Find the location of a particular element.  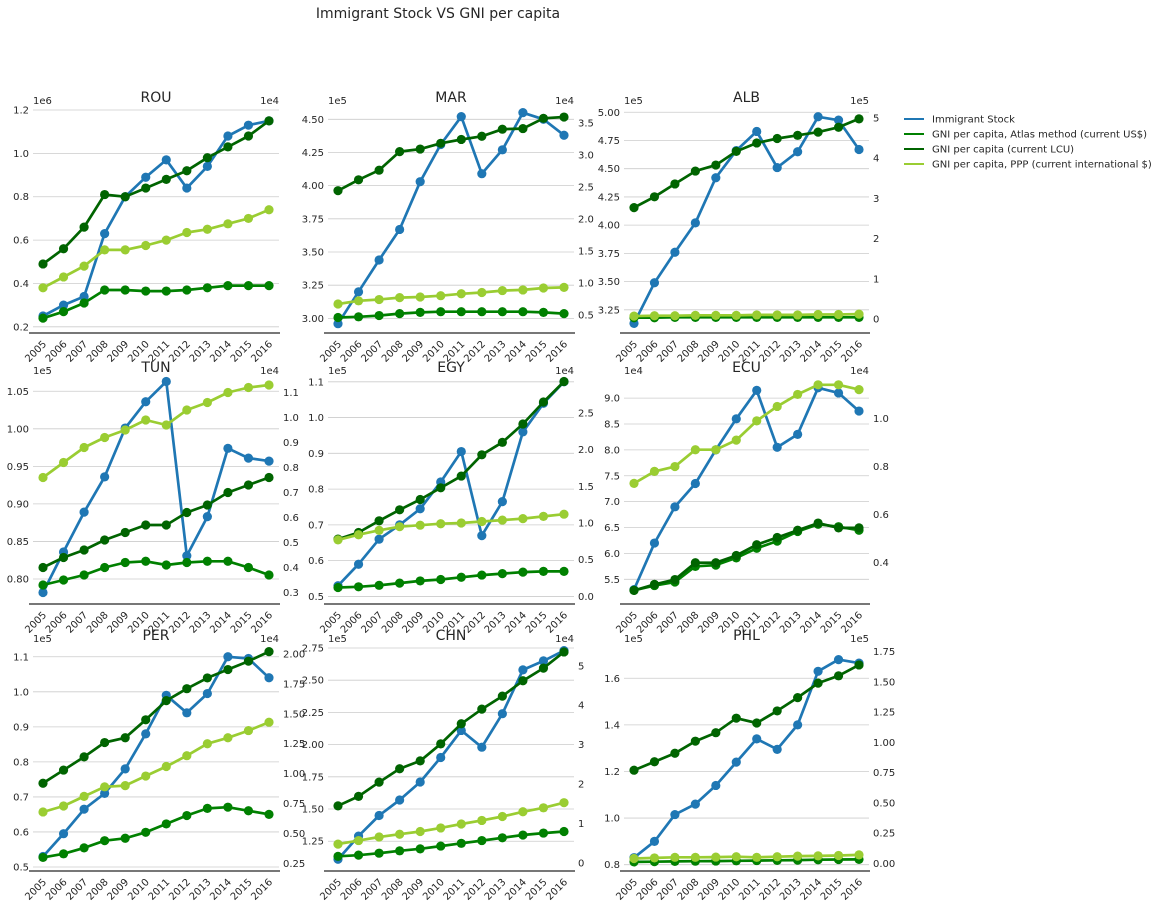

x-tick-label-mar-2013: 2013 is located at coordinates (496, 352).